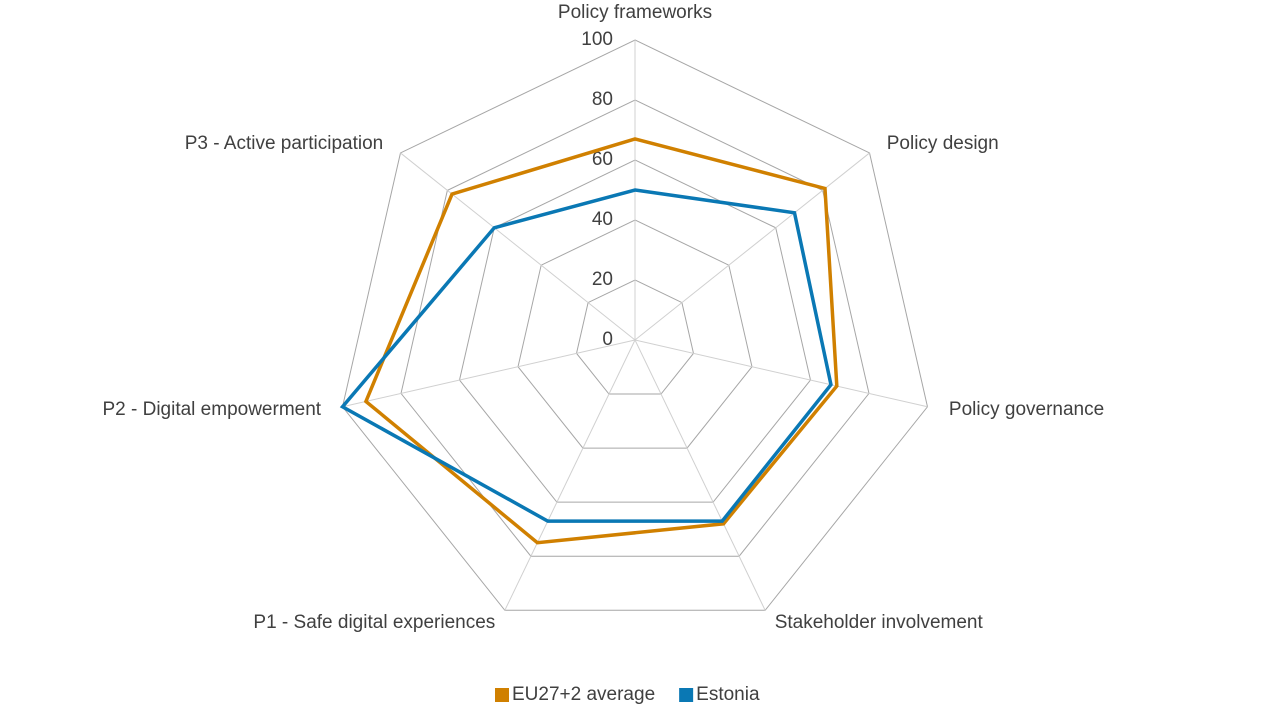 The image size is (1280, 725). Describe the element at coordinates (211, 409) in the screenshot. I see `category-label: P2 - Digital empowerment` at that location.